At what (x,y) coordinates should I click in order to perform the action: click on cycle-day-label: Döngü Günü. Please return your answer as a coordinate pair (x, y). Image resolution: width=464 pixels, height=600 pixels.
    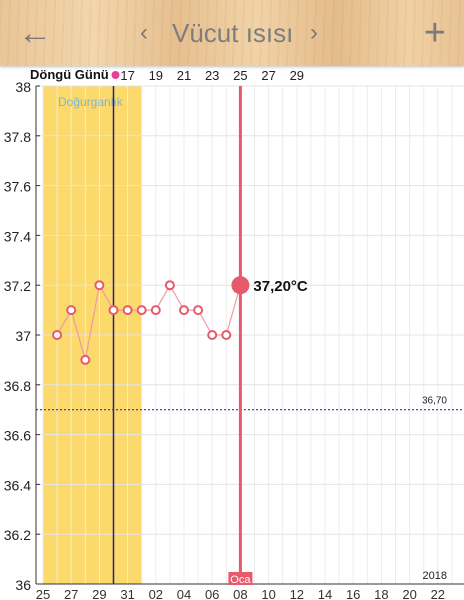
    Looking at the image, I should click on (69, 74).